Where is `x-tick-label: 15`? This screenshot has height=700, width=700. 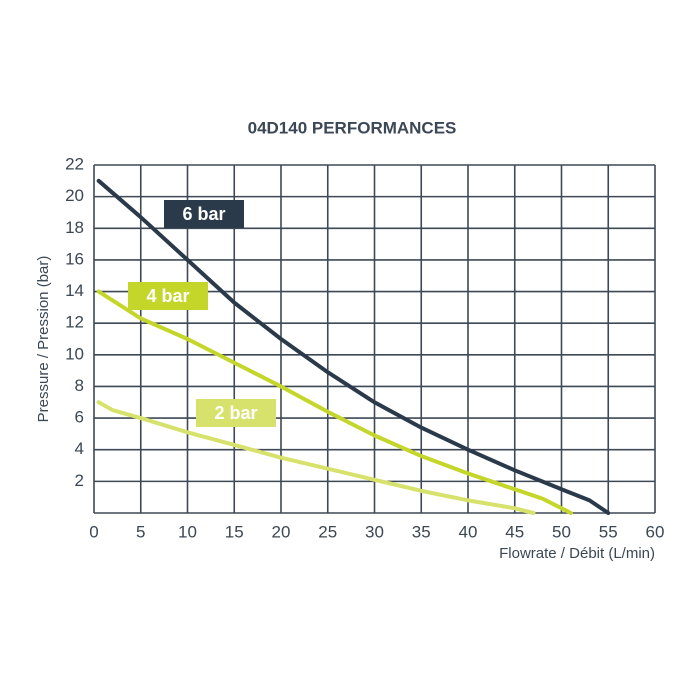 x-tick-label: 15 is located at coordinates (234, 531).